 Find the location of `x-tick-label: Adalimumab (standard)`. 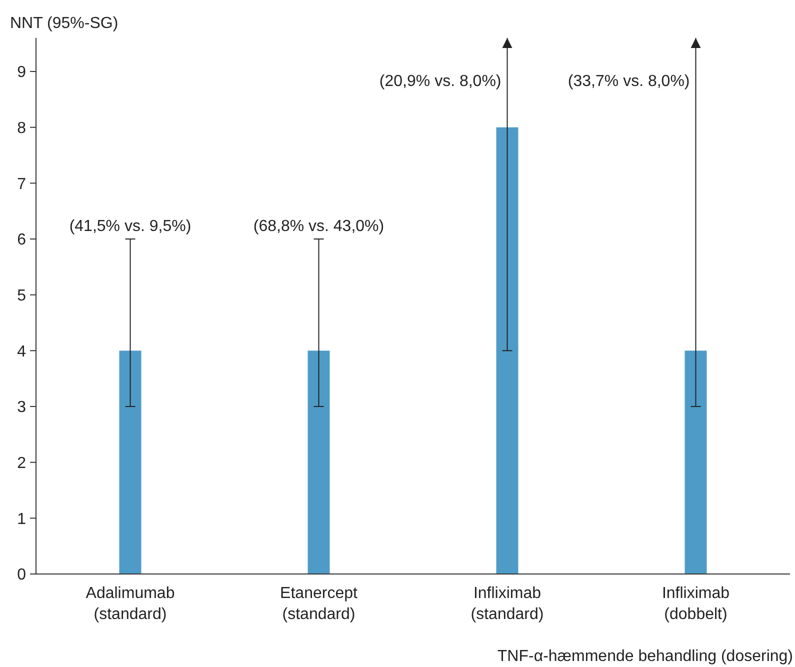

x-tick-label: Adalimumab (standard) is located at coordinates (130, 604).